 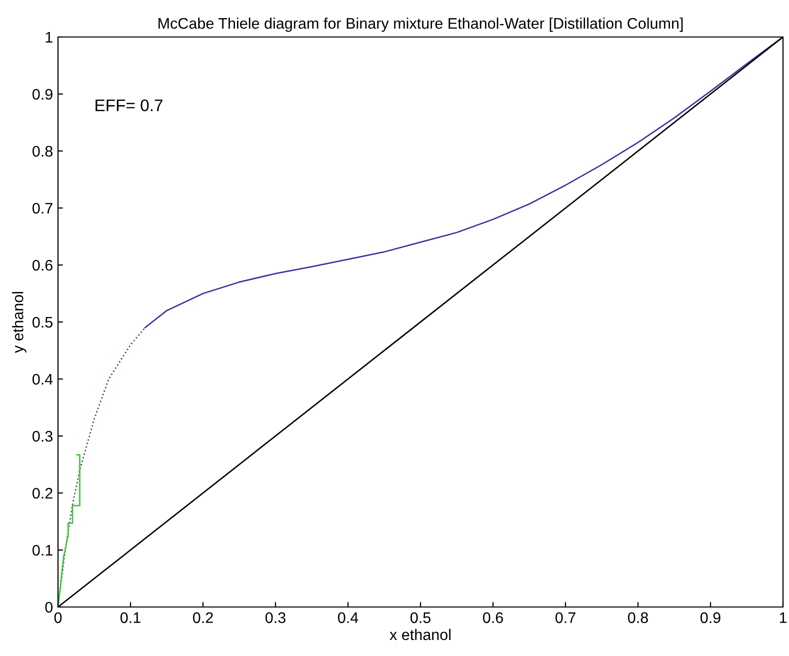 What do you see at coordinates (492, 618) in the screenshot?
I see `x-tick-label: 0.6` at bounding box center [492, 618].